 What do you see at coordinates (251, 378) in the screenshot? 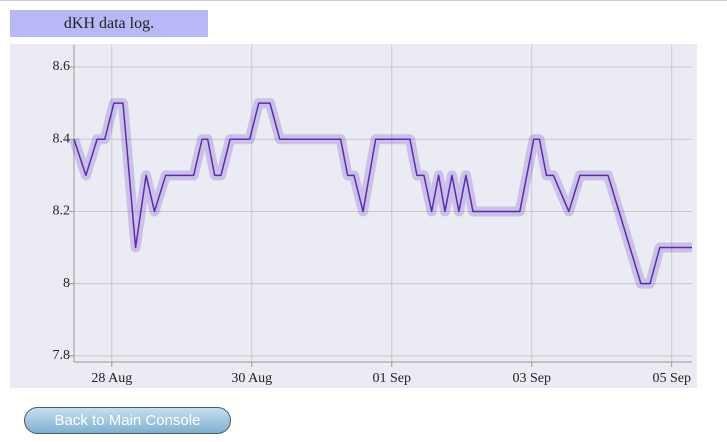
I see `x-tick-label: 30 Aug` at bounding box center [251, 378].